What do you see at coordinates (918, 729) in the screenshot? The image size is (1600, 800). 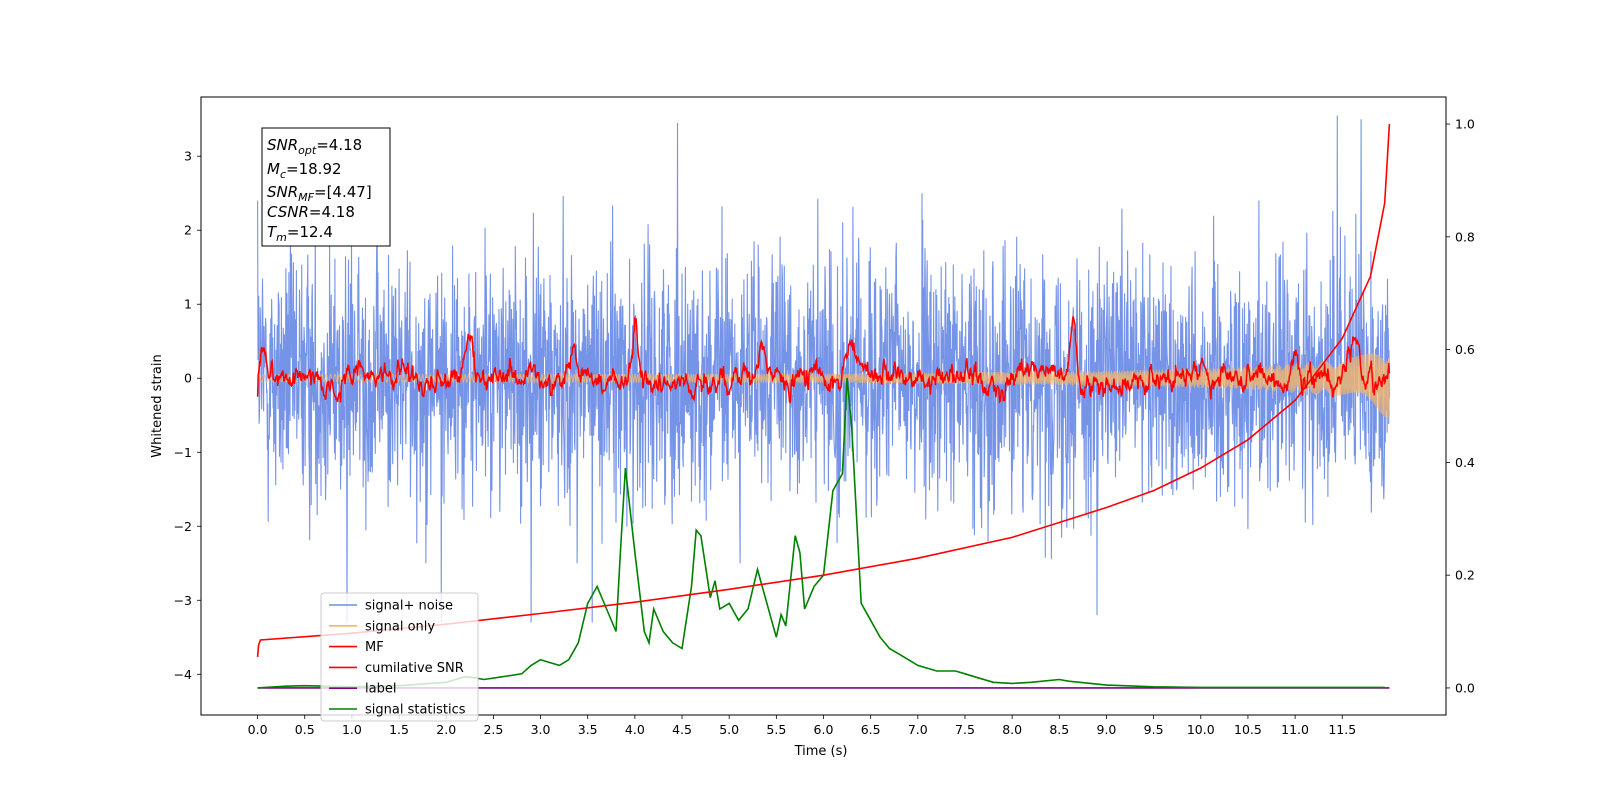 I see `x-tick-label: 7.0` at bounding box center [918, 729].